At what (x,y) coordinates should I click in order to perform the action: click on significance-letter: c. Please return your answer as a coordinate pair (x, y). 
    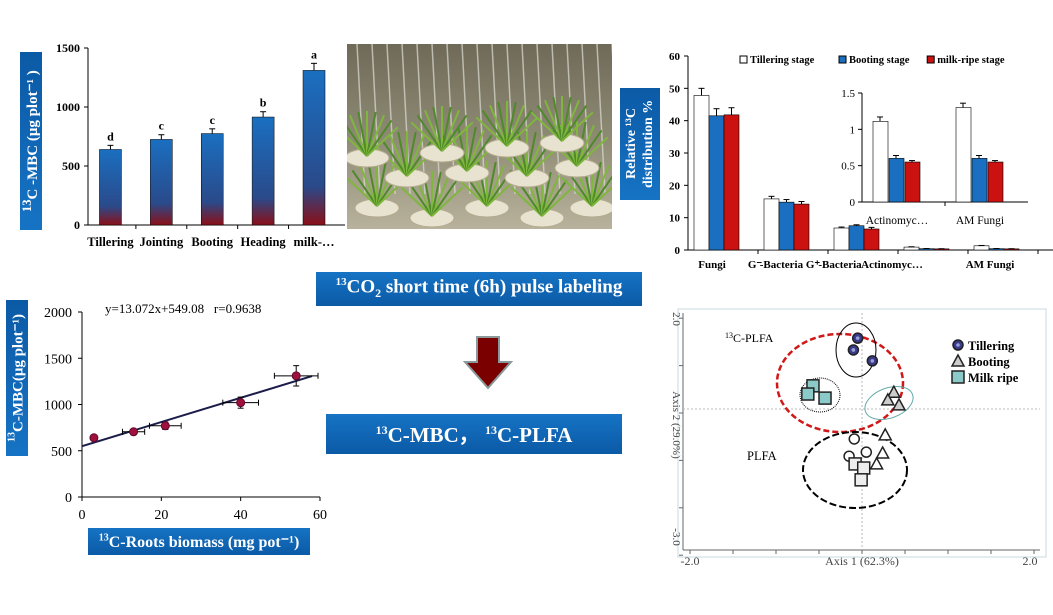
    Looking at the image, I should click on (162, 126).